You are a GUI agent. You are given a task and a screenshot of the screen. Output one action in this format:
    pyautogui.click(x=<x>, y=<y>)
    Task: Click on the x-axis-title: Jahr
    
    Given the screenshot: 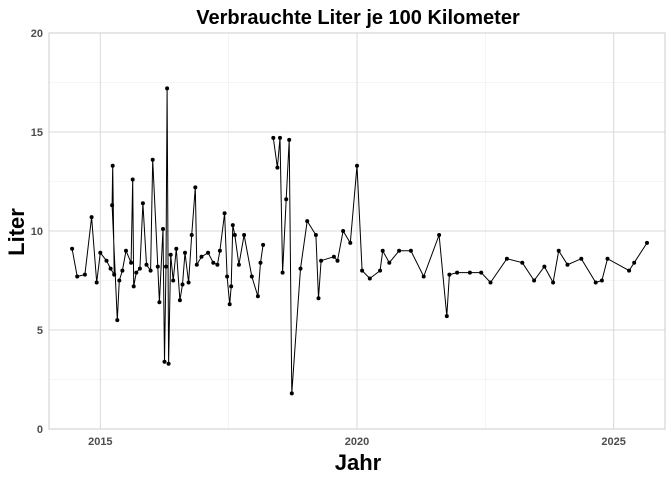 What is the action you would take?
    pyautogui.click(x=358, y=462)
    